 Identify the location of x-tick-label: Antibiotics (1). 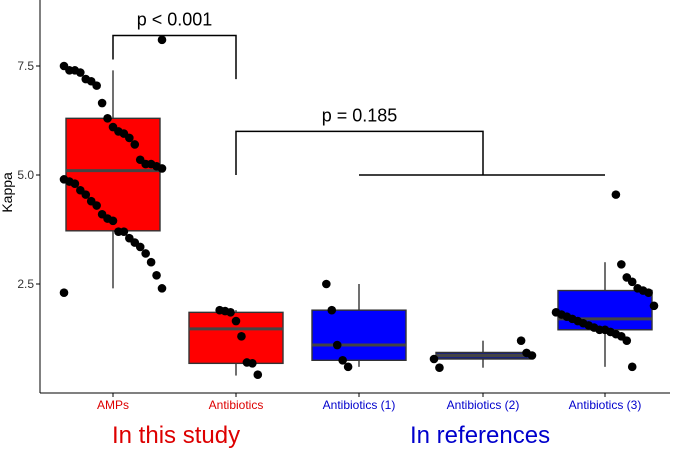
(359, 405).